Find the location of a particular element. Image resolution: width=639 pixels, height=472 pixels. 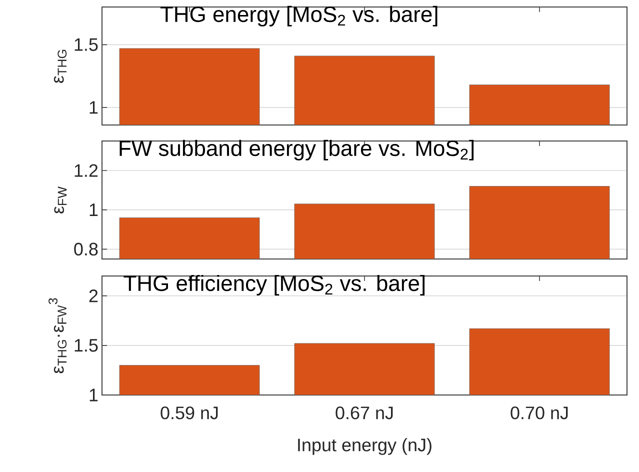

chart-title: THG energy [MoS$_{2}$ vs. bare] is located at coordinates (299, 16).